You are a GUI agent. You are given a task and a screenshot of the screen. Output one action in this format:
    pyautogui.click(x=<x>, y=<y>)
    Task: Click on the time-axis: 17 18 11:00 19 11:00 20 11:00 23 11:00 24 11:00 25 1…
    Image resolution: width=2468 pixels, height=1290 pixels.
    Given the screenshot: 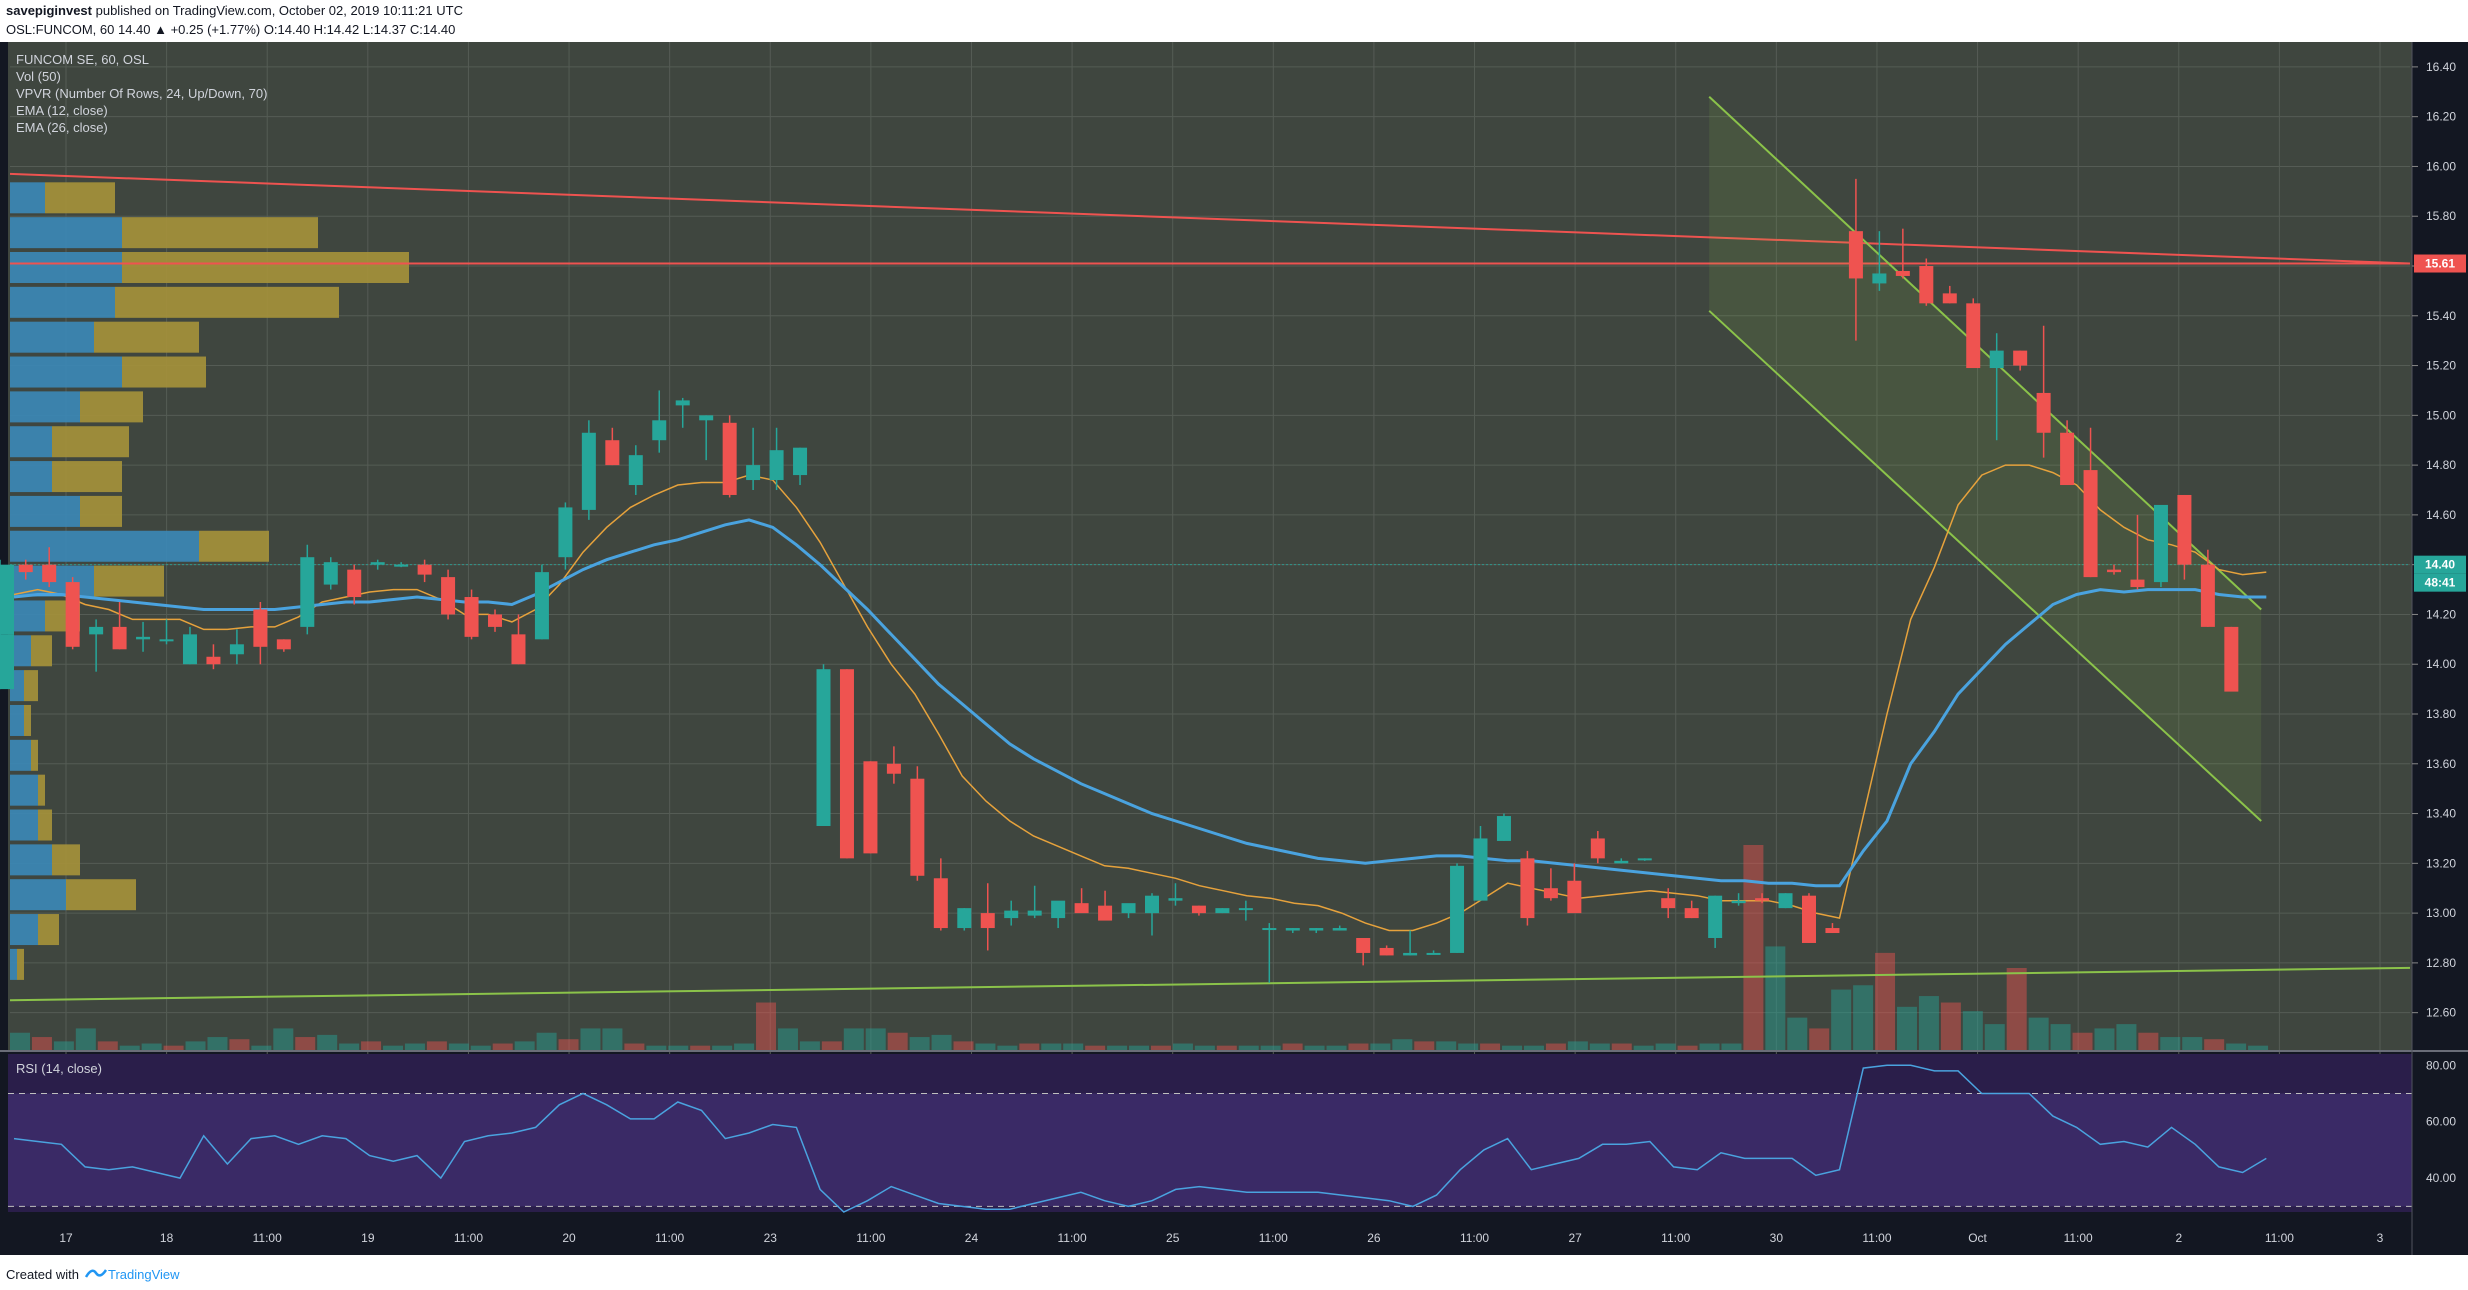 What is the action you would take?
    pyautogui.click(x=1221, y=1238)
    